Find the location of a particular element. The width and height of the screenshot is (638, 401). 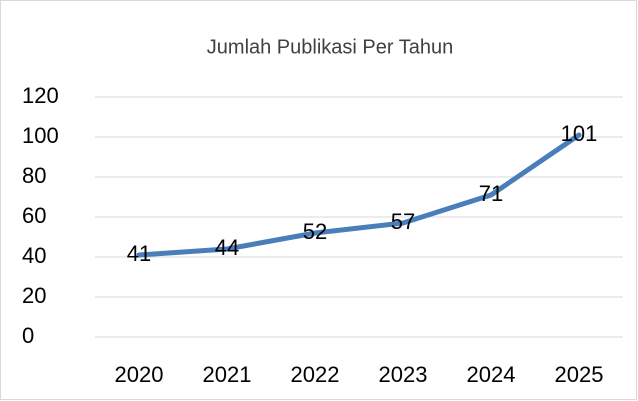

y-tick-label: 100 is located at coordinates (40, 135).